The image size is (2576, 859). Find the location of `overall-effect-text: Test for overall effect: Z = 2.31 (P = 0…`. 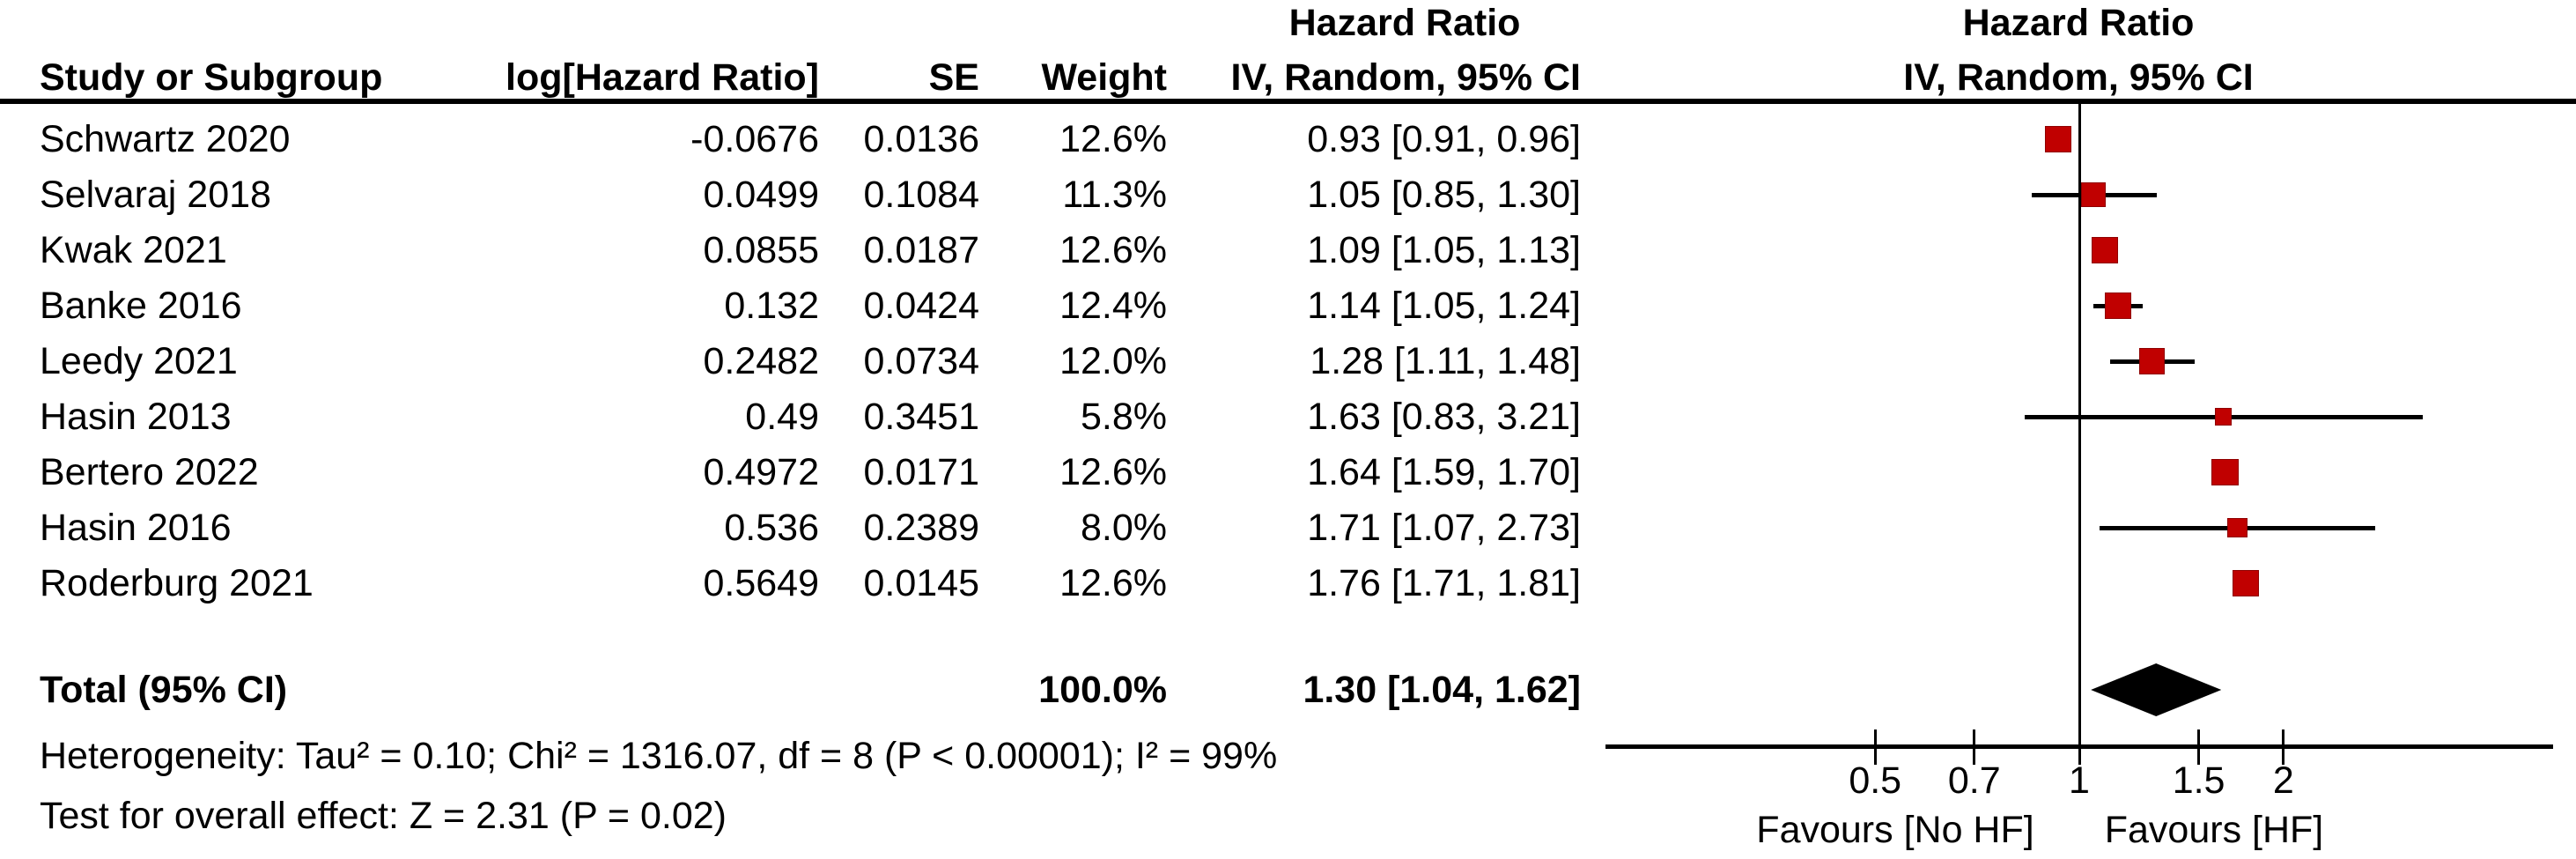

overall-effect-text: Test for overall effect: Z = 2.31 (P = 0… is located at coordinates (383, 816).